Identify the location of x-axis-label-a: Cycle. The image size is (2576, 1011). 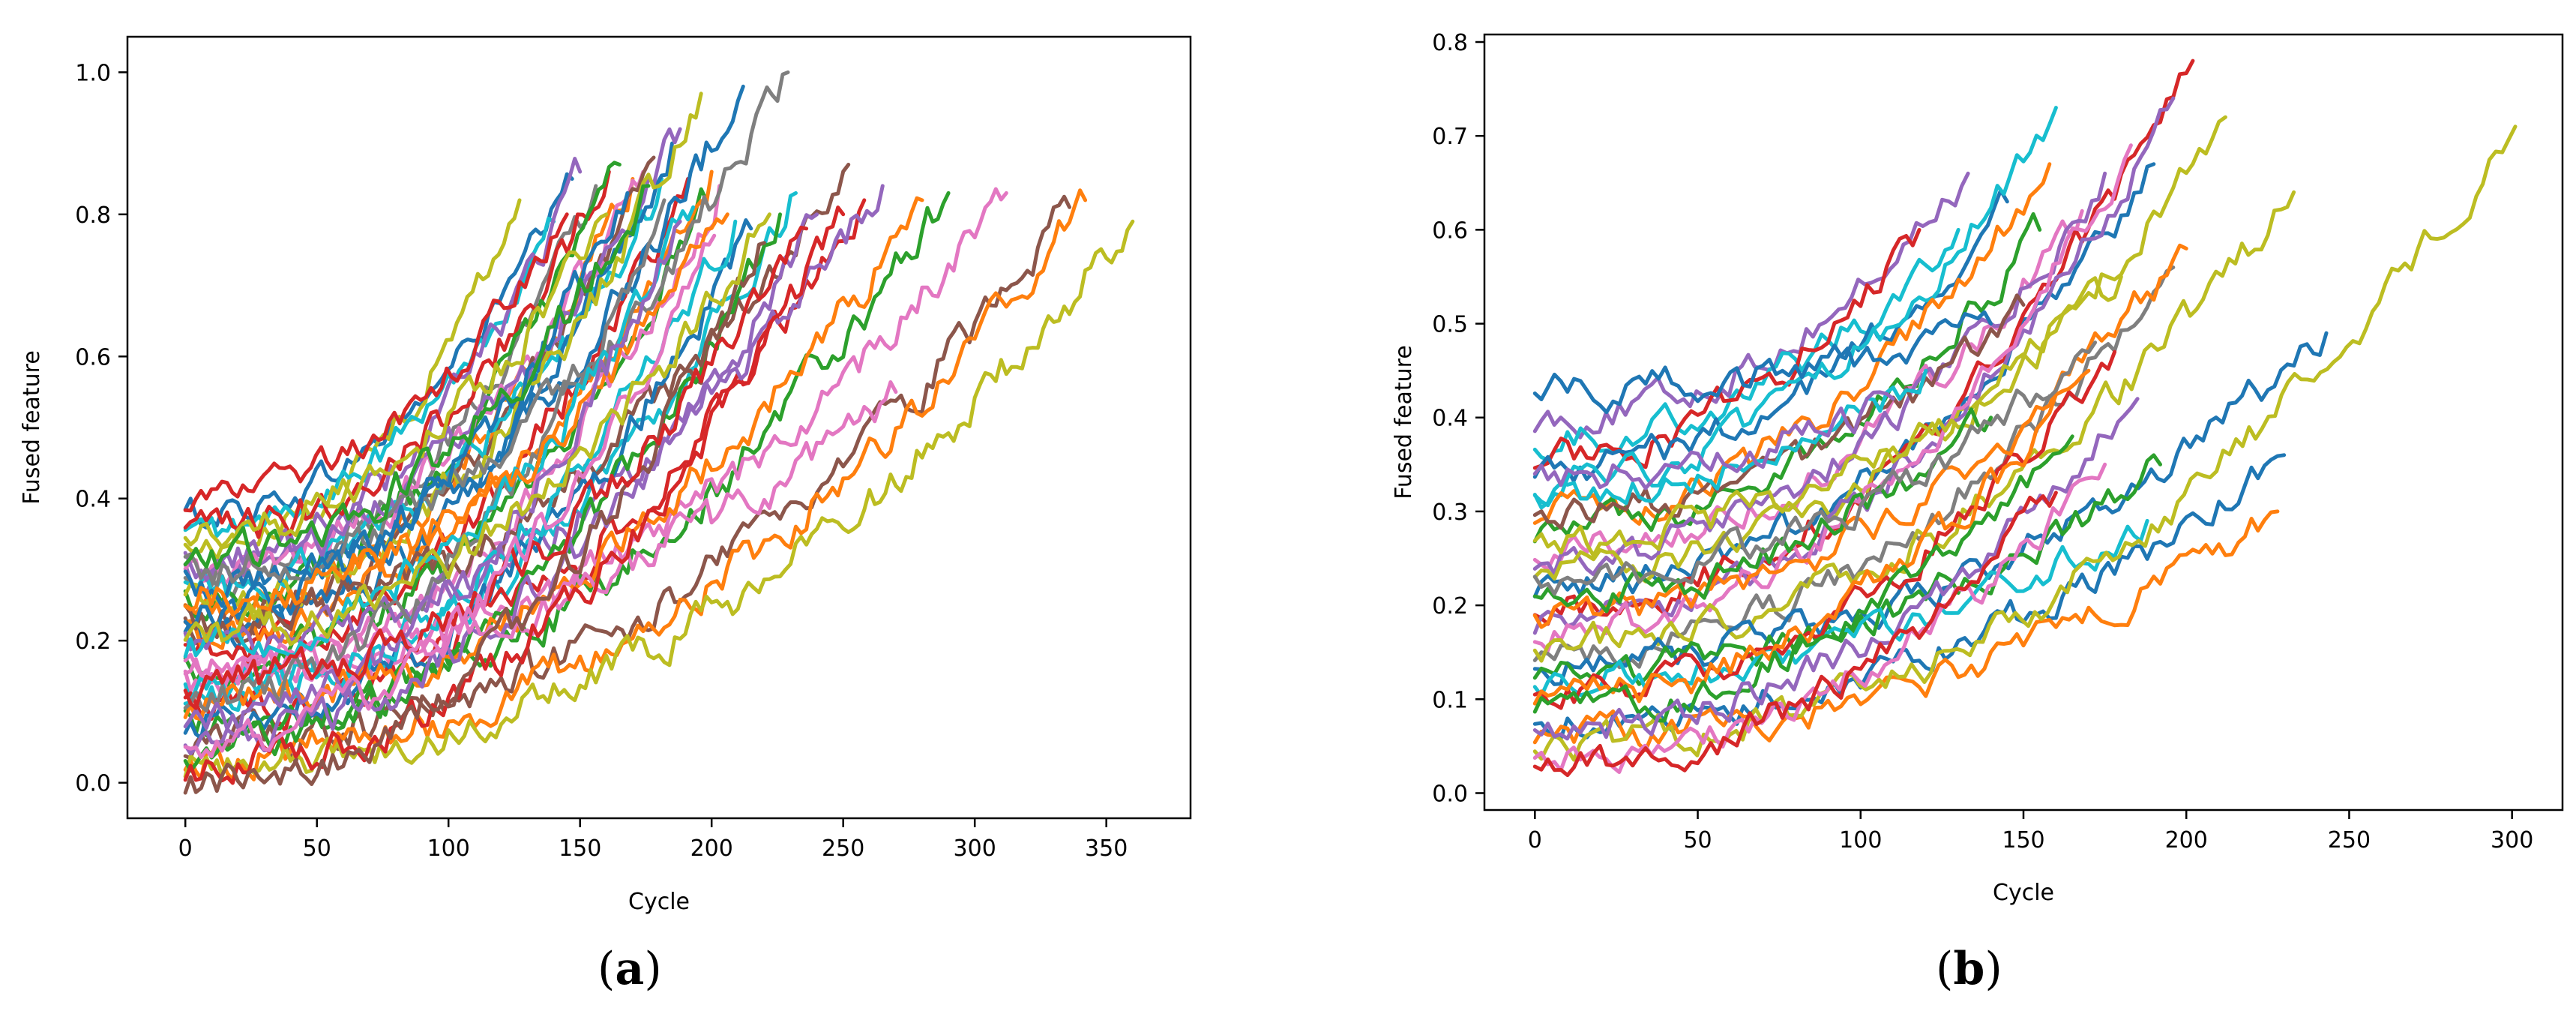
(659, 902).